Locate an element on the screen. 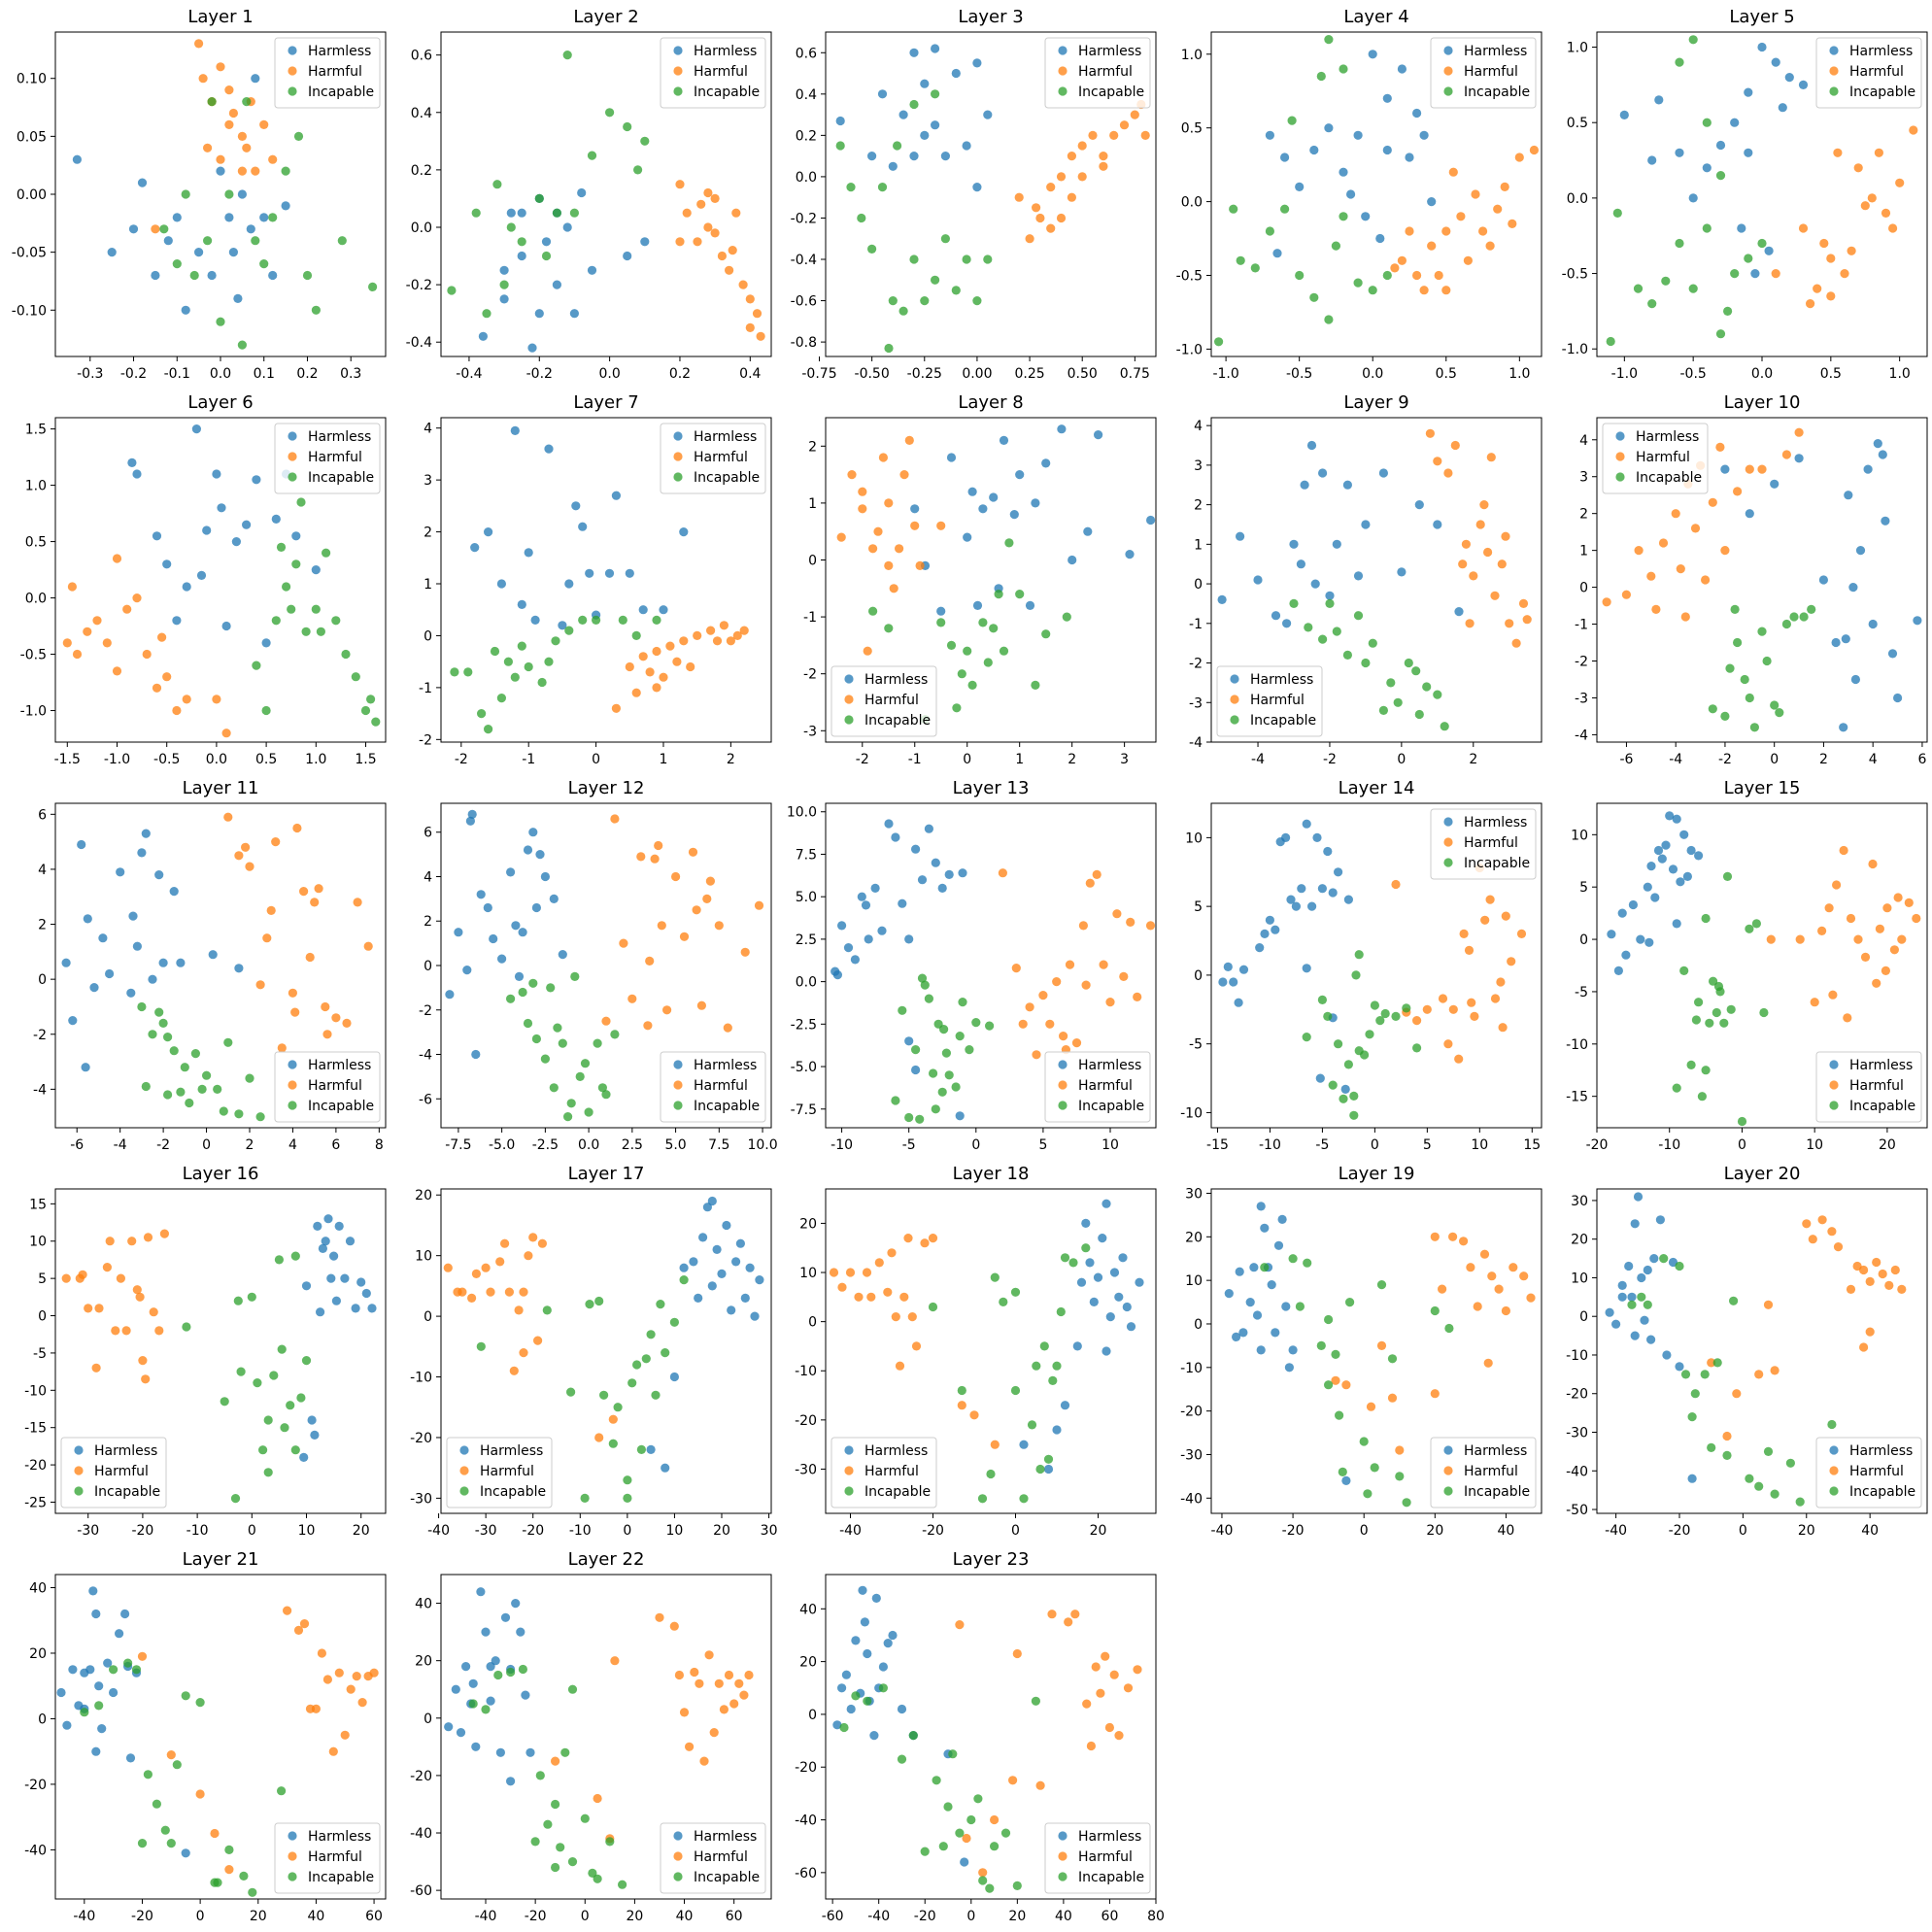 The height and width of the screenshot is (1932, 1932). y-tick-label: -4 is located at coordinates (40, 1090).